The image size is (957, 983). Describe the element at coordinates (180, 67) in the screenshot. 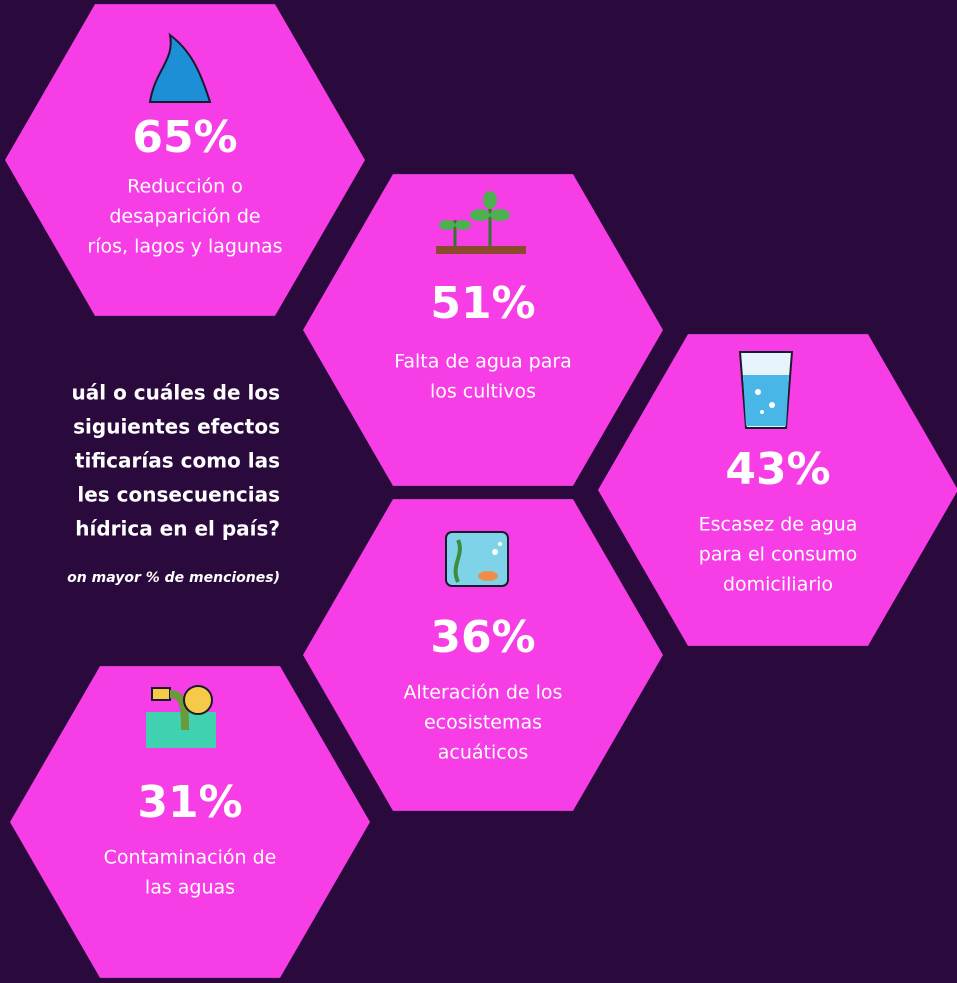

I see `icon-water` at that location.